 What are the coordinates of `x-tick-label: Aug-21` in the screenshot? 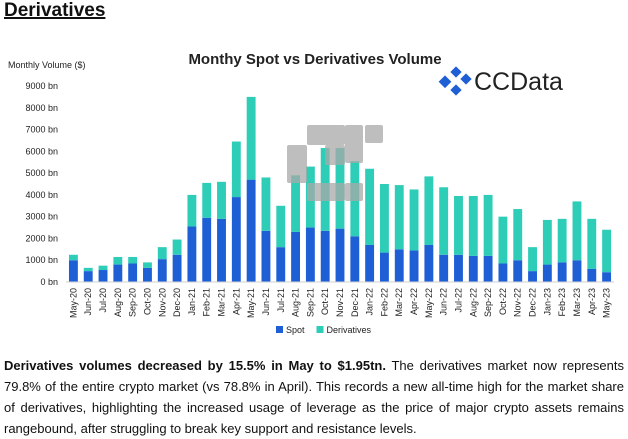 It's located at (296, 302).